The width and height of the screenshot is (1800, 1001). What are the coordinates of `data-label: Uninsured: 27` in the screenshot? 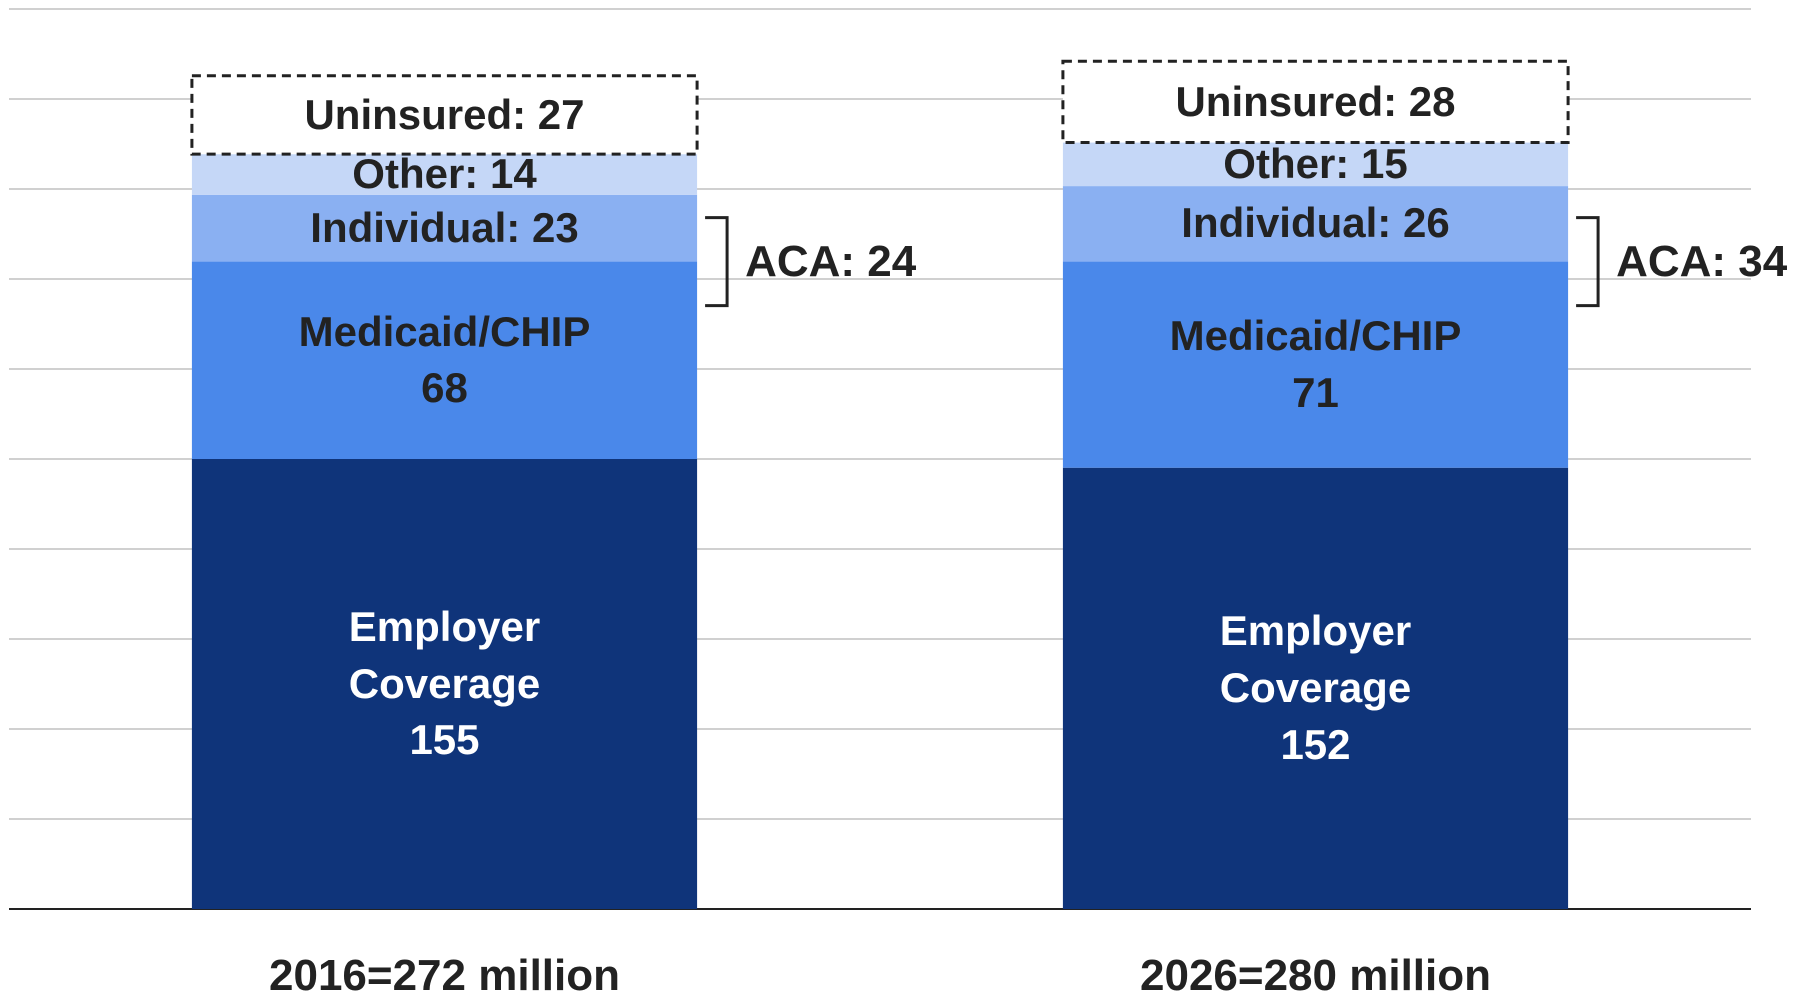 It's located at (444, 114).